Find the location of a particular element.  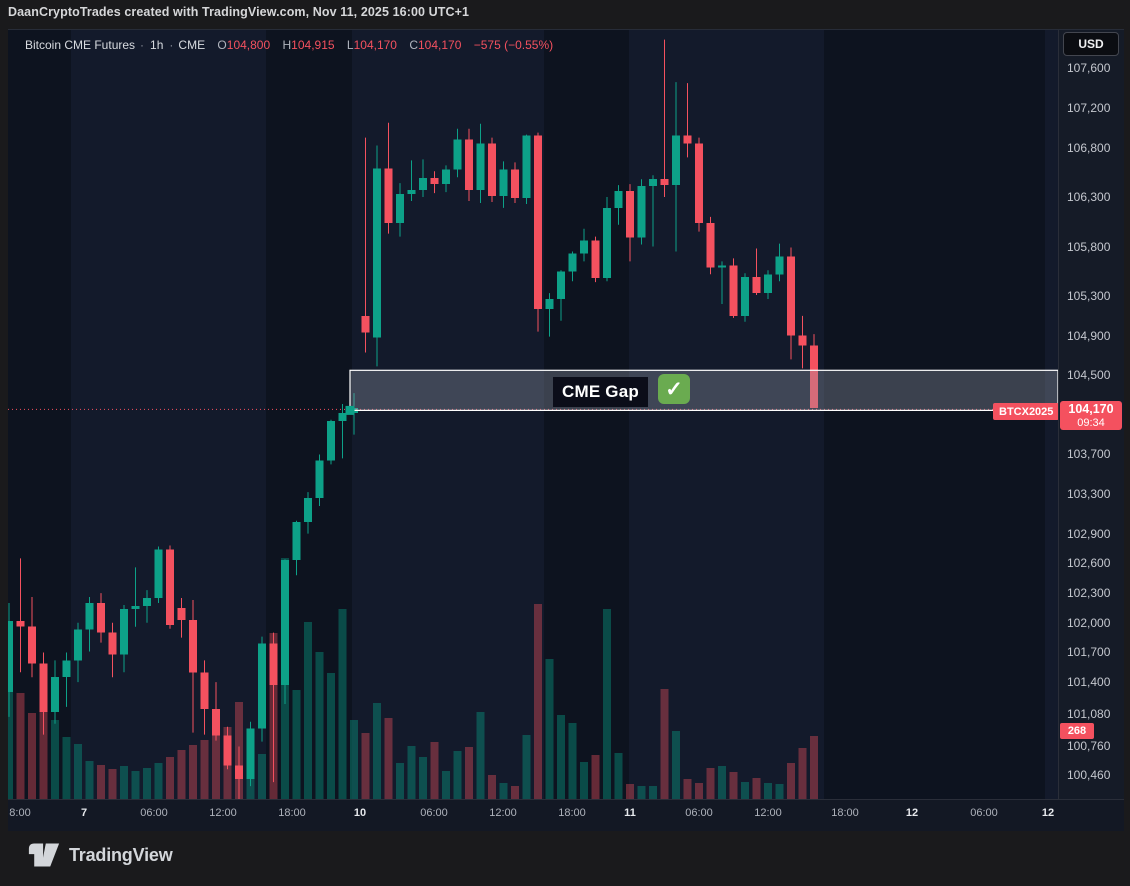

tradingview-branding: TradingView is located at coordinates (100, 855).